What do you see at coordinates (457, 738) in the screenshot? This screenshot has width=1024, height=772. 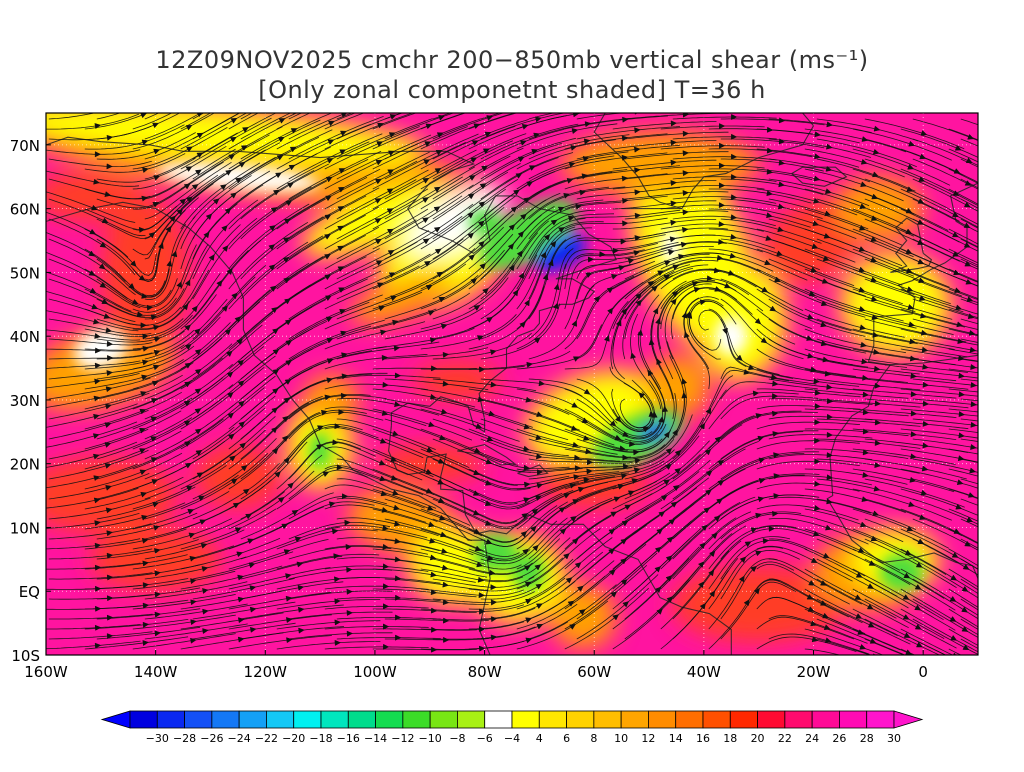 I see `colorbar-label: −8` at bounding box center [457, 738].